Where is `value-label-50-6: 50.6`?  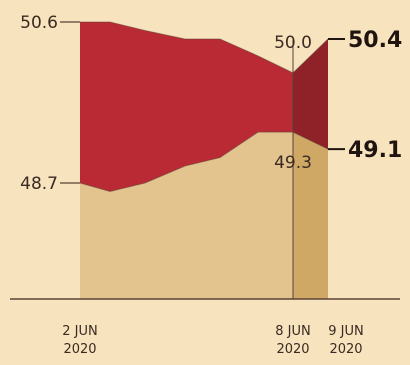
value-label-50-6: 50.6 is located at coordinates (39, 23).